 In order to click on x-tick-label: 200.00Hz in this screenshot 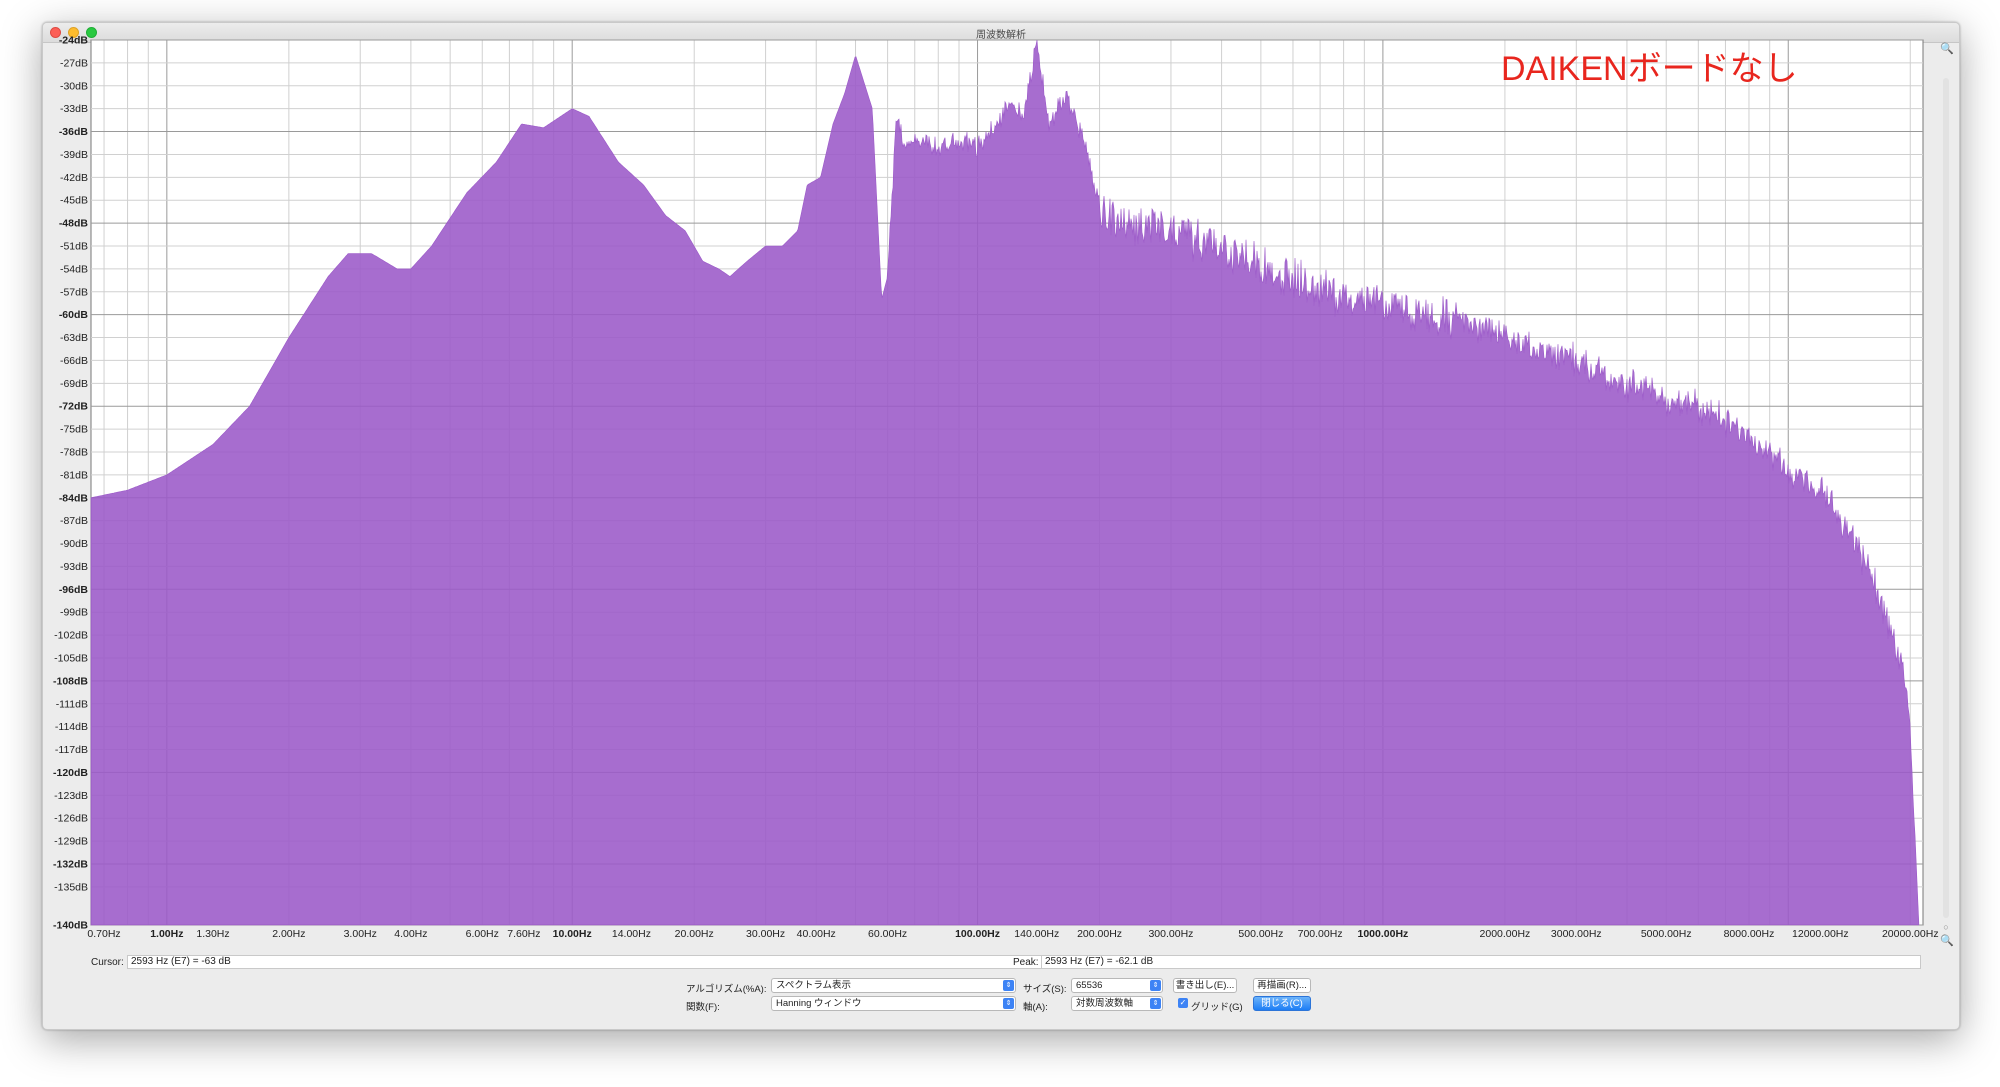, I will do `click(1099, 934)`.